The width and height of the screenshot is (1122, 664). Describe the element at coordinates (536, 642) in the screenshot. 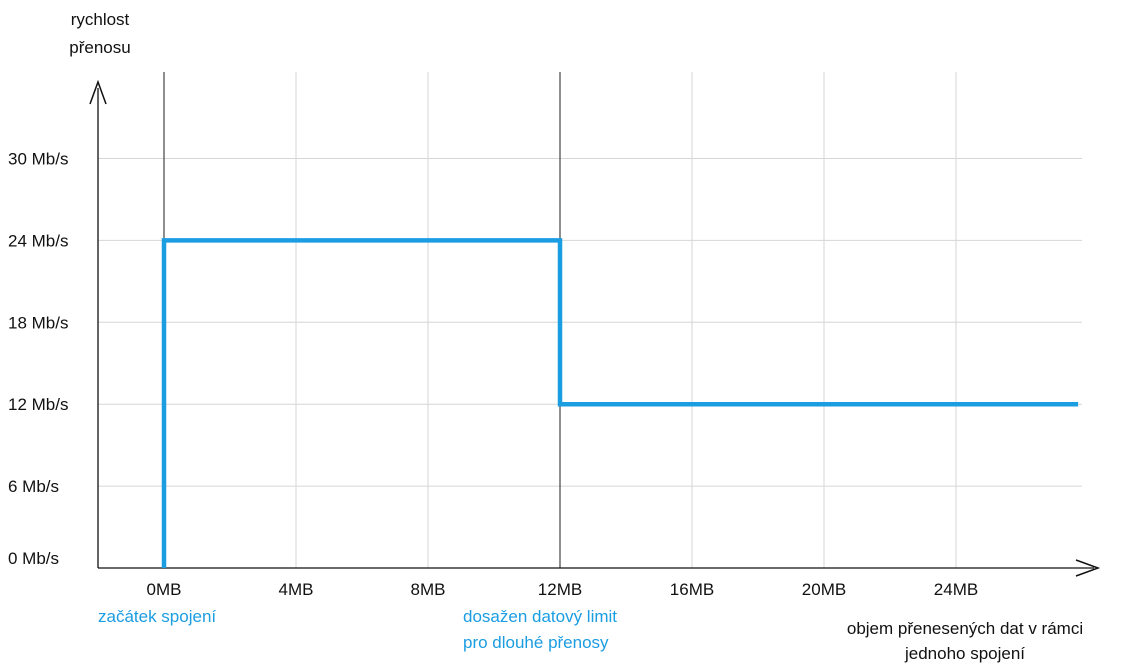

I see `annotation-label: pro dlouhé přenosy` at that location.